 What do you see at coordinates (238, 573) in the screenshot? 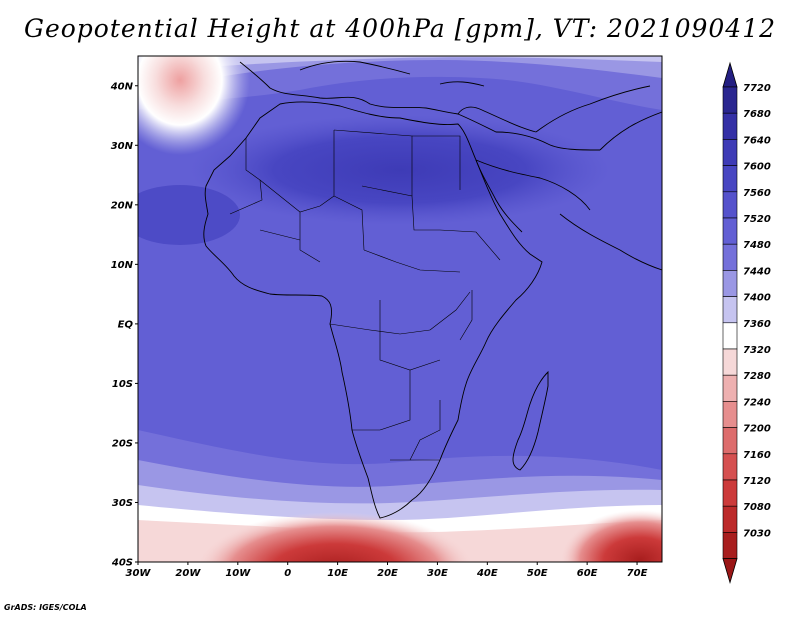
I see `lon-tick-label: 10W` at bounding box center [238, 573].